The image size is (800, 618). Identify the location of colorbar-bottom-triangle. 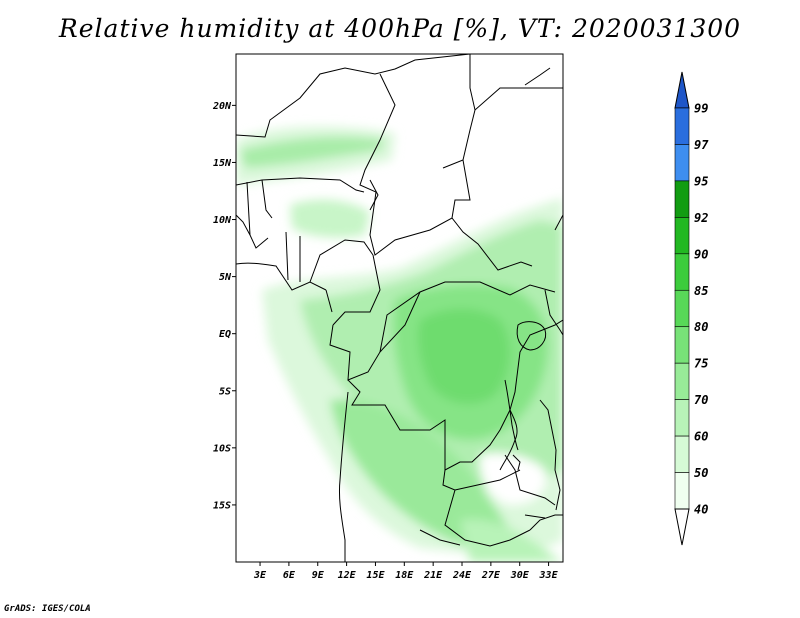
(682, 527).